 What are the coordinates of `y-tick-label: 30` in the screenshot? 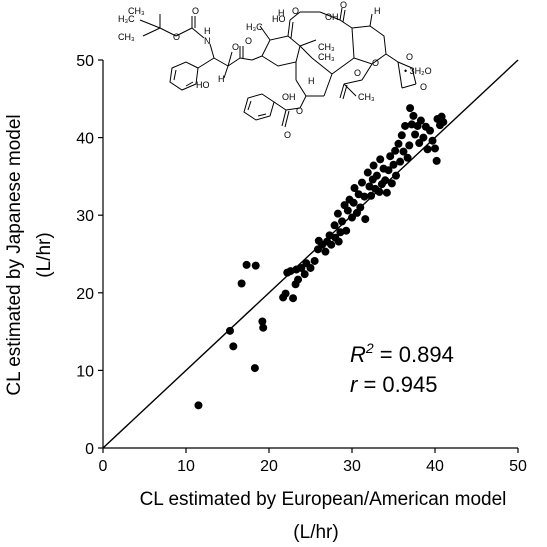 It's located at (85, 216).